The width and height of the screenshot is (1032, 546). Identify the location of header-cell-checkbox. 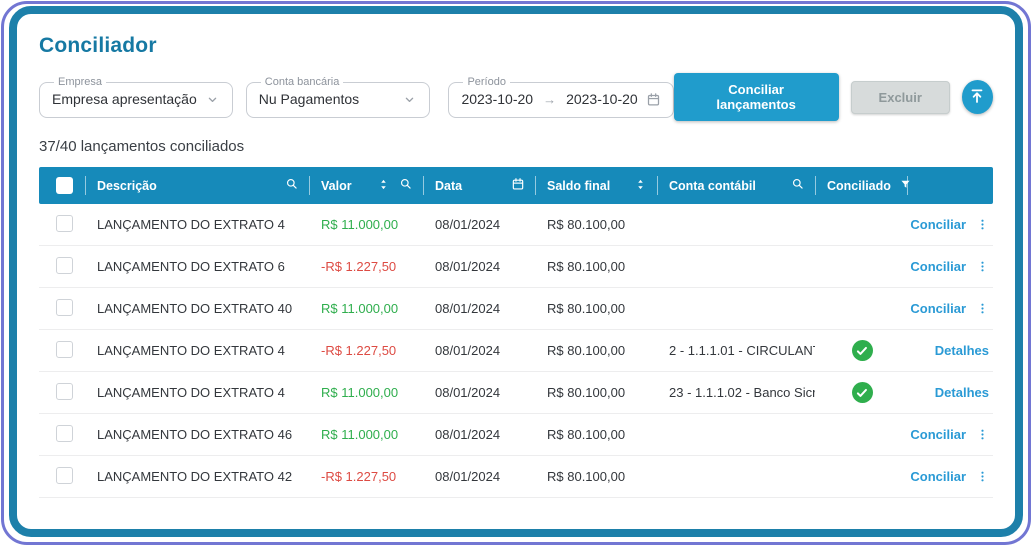
(62, 185).